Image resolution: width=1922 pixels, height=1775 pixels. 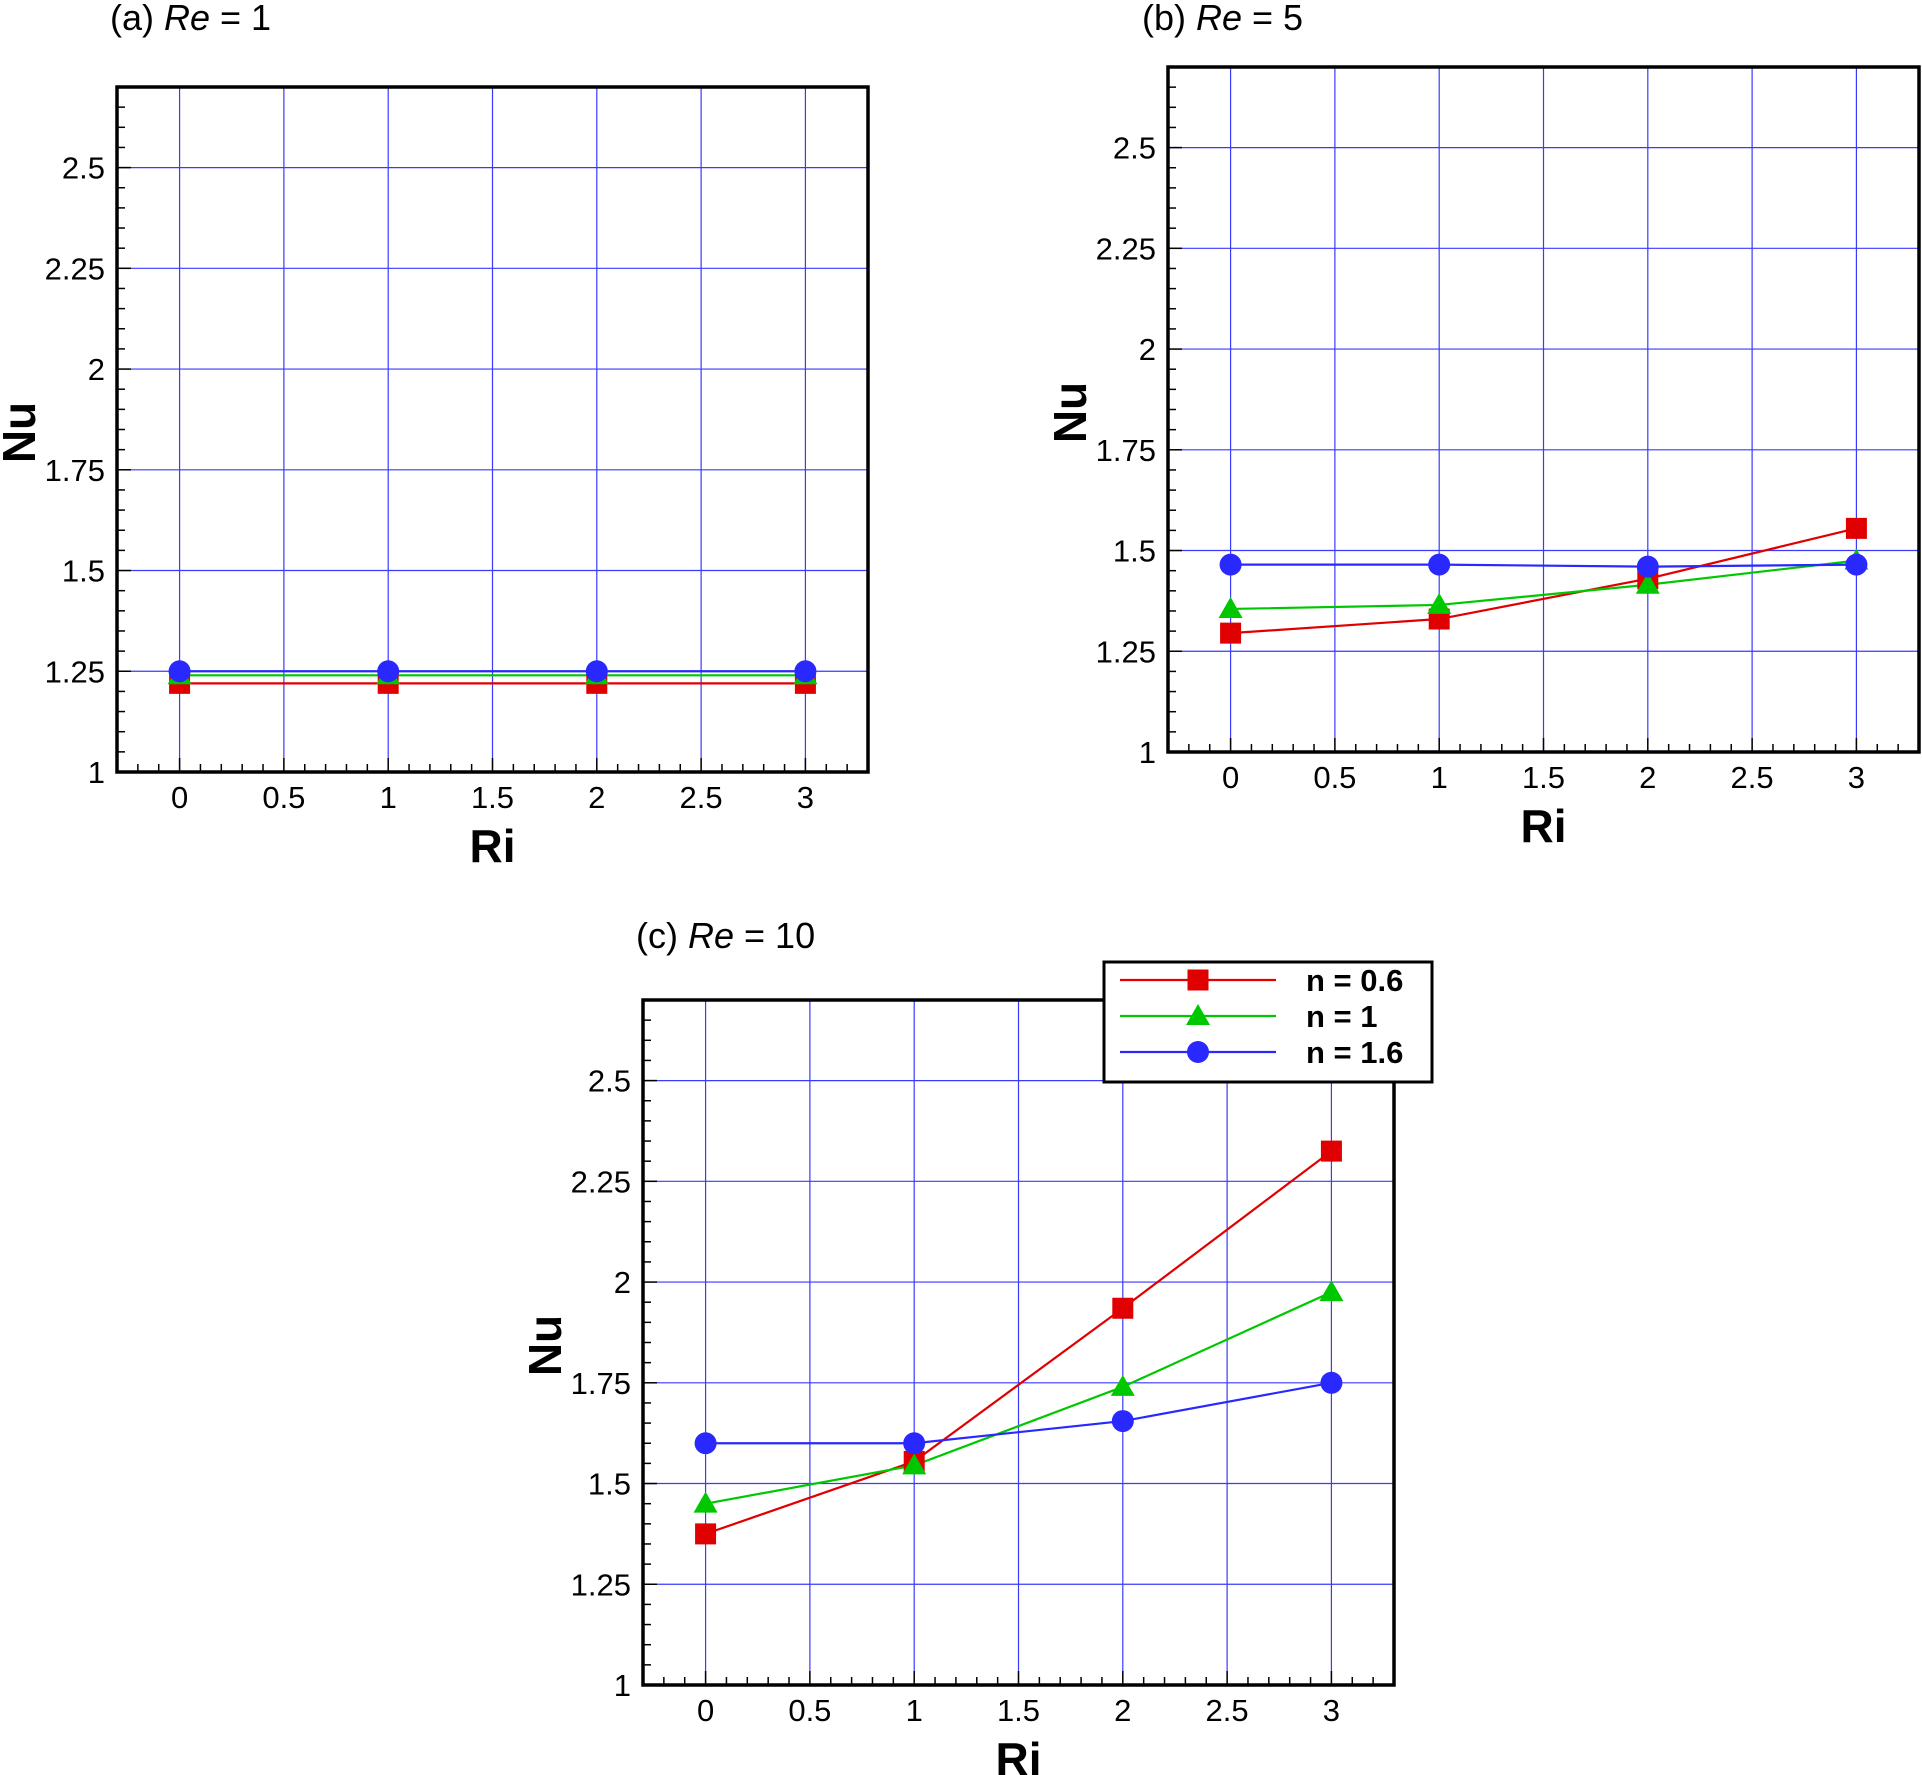 I want to click on caption-suffix: = 10, so click(x=774, y=935).